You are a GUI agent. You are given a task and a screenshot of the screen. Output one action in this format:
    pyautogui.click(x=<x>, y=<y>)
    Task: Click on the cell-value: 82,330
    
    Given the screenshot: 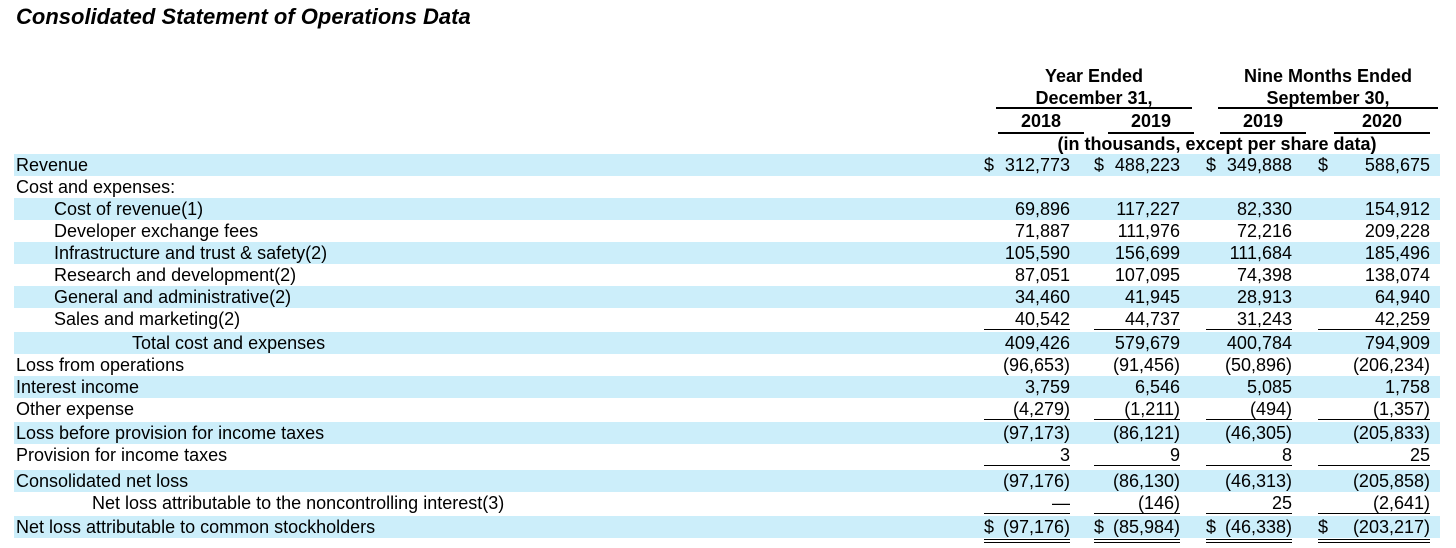 What is the action you would take?
    pyautogui.click(x=1264, y=209)
    